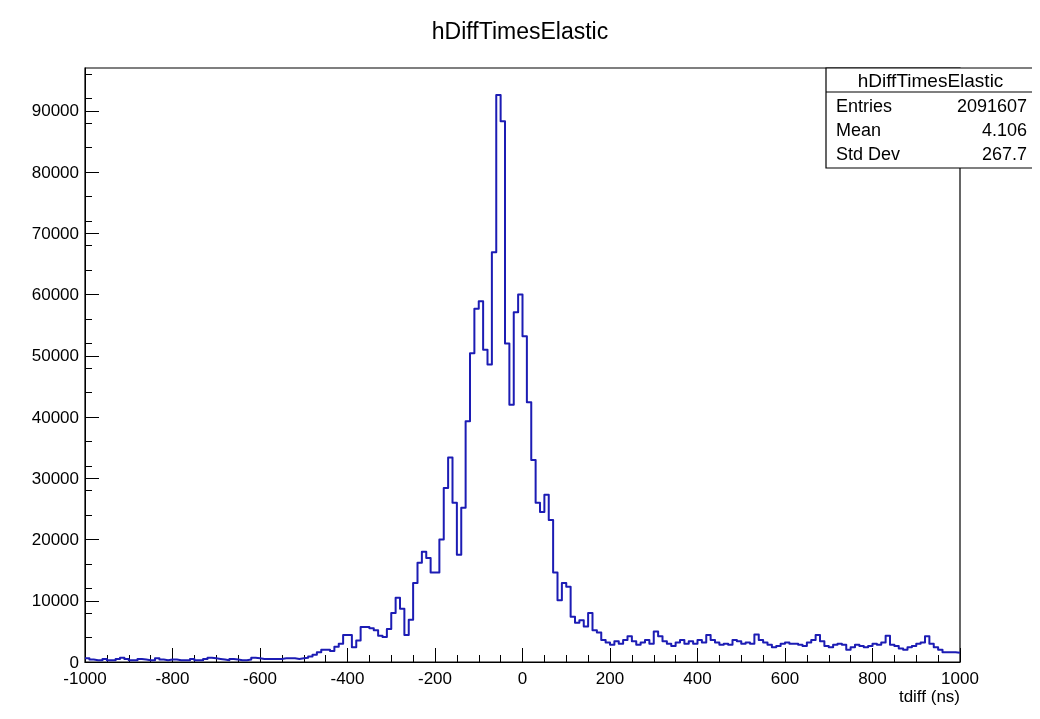 This screenshot has height=719, width=1040. What do you see at coordinates (172, 678) in the screenshot?
I see `x-tick-label: -800` at bounding box center [172, 678].